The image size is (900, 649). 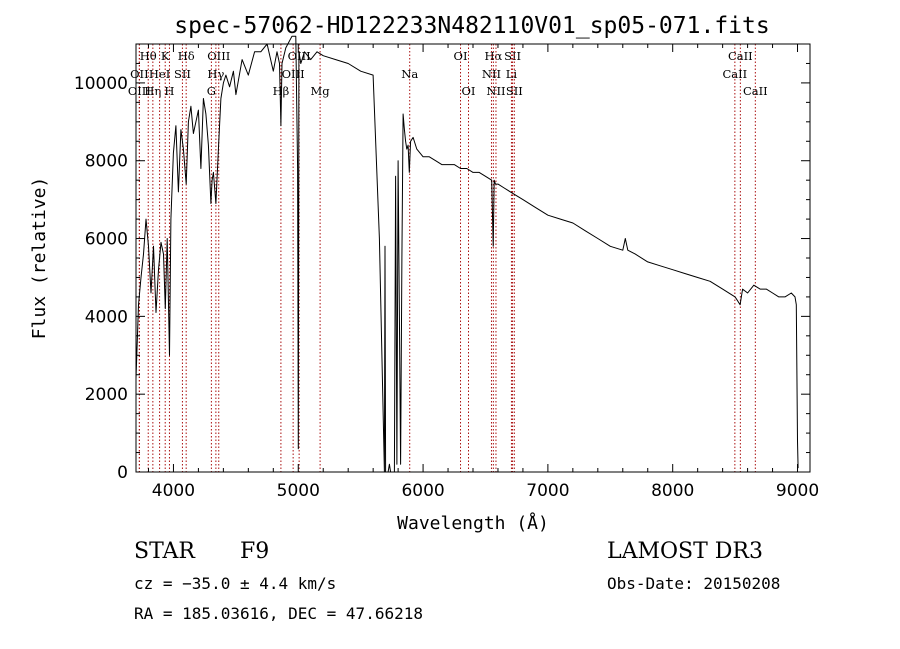 What do you see at coordinates (165, 56) in the screenshot?
I see `spectral-line-label: K` at bounding box center [165, 56].